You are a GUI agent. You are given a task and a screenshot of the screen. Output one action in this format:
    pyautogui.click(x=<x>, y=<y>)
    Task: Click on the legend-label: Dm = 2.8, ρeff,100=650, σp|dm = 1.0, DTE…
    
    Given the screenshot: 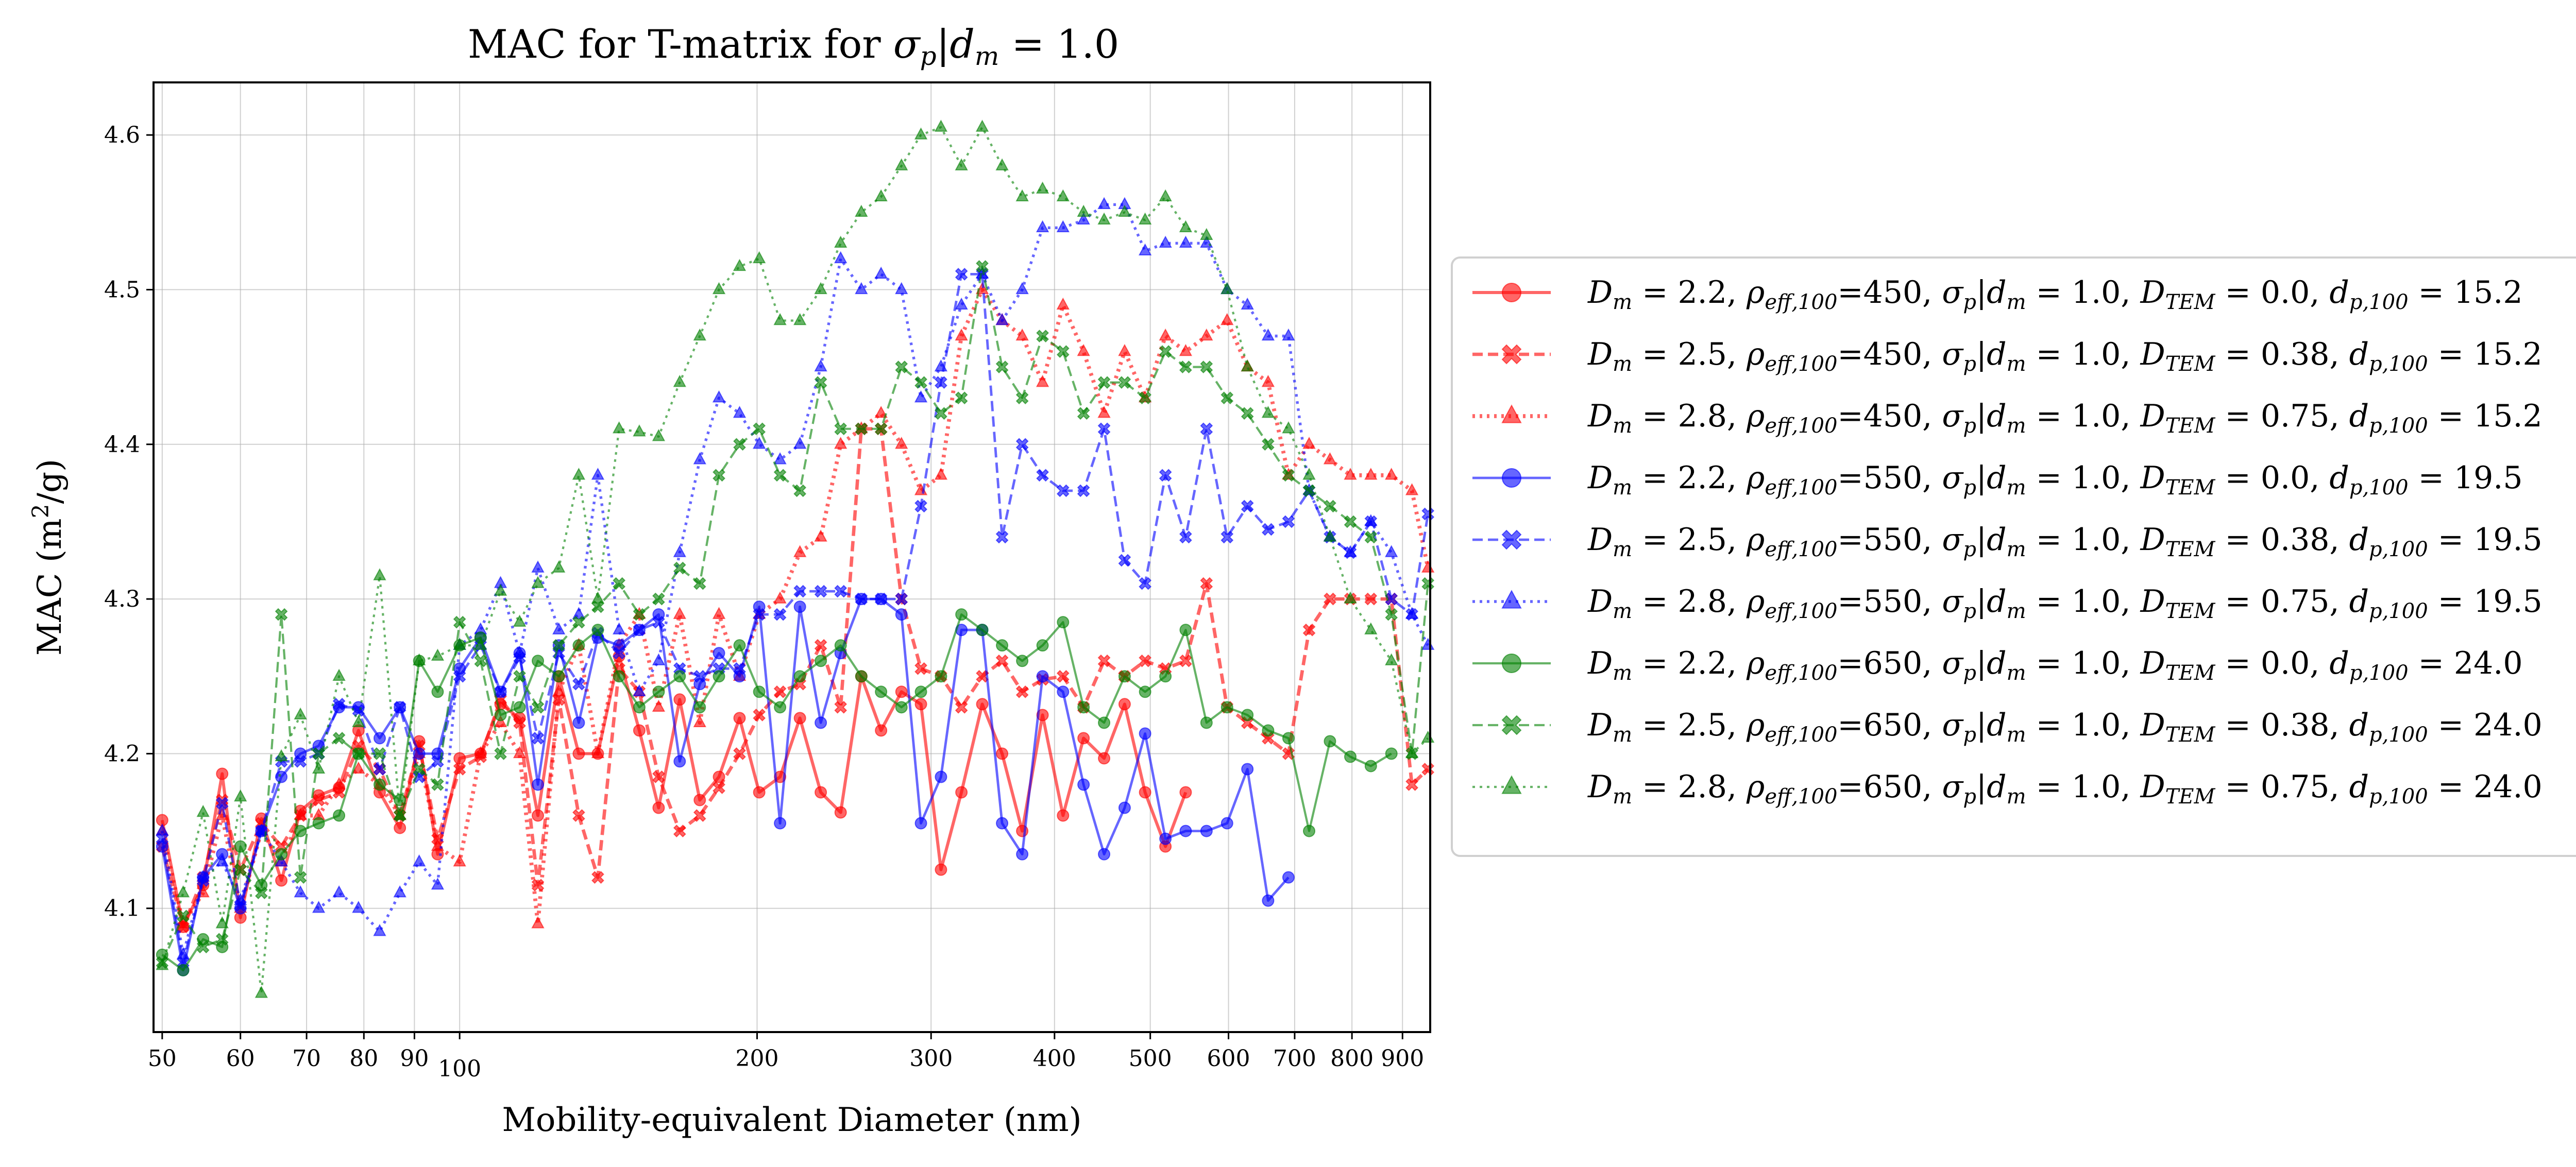 What is the action you would take?
    pyautogui.click(x=2065, y=789)
    